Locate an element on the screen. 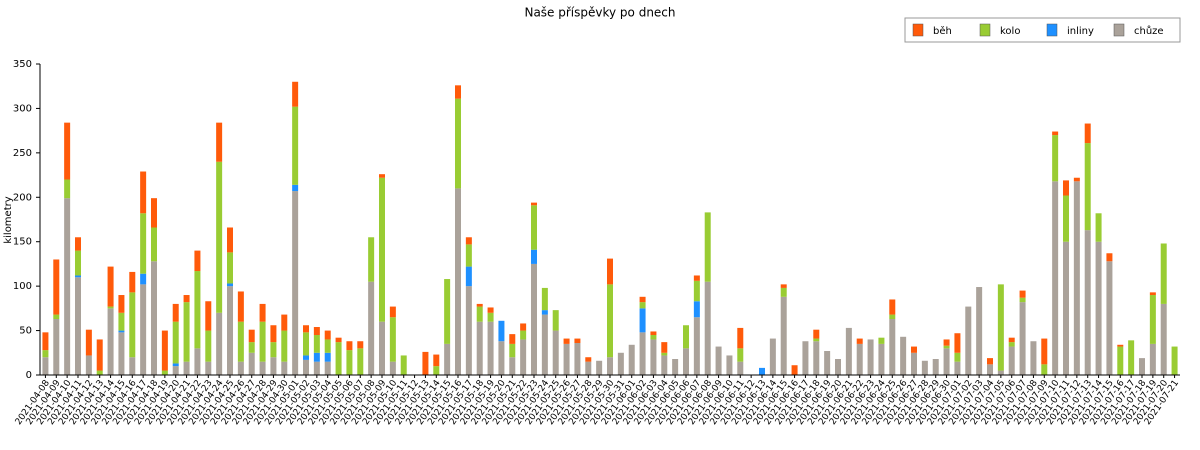 The height and width of the screenshot is (450, 1200). y-tick-label: 300 is located at coordinates (22, 108).